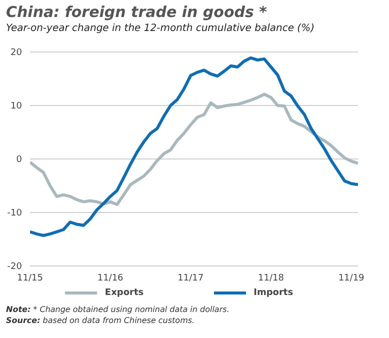 This screenshot has width=389, height=338. I want to click on text: Note: * Change obtained using nominal data in dollars., so click(118, 309).